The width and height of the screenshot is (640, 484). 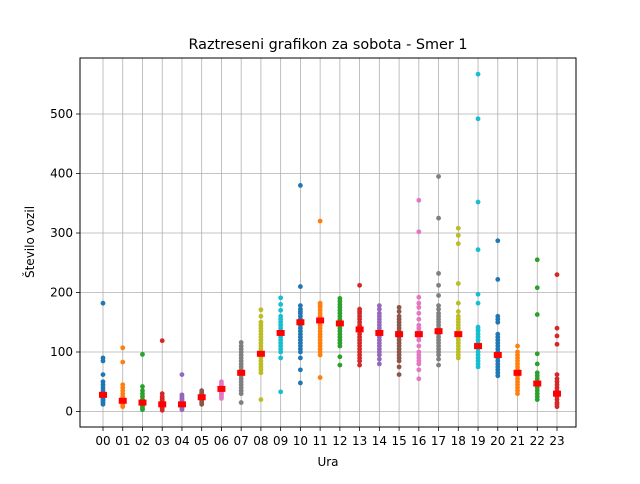 I want to click on x-tick-label: 18, so click(x=458, y=441).